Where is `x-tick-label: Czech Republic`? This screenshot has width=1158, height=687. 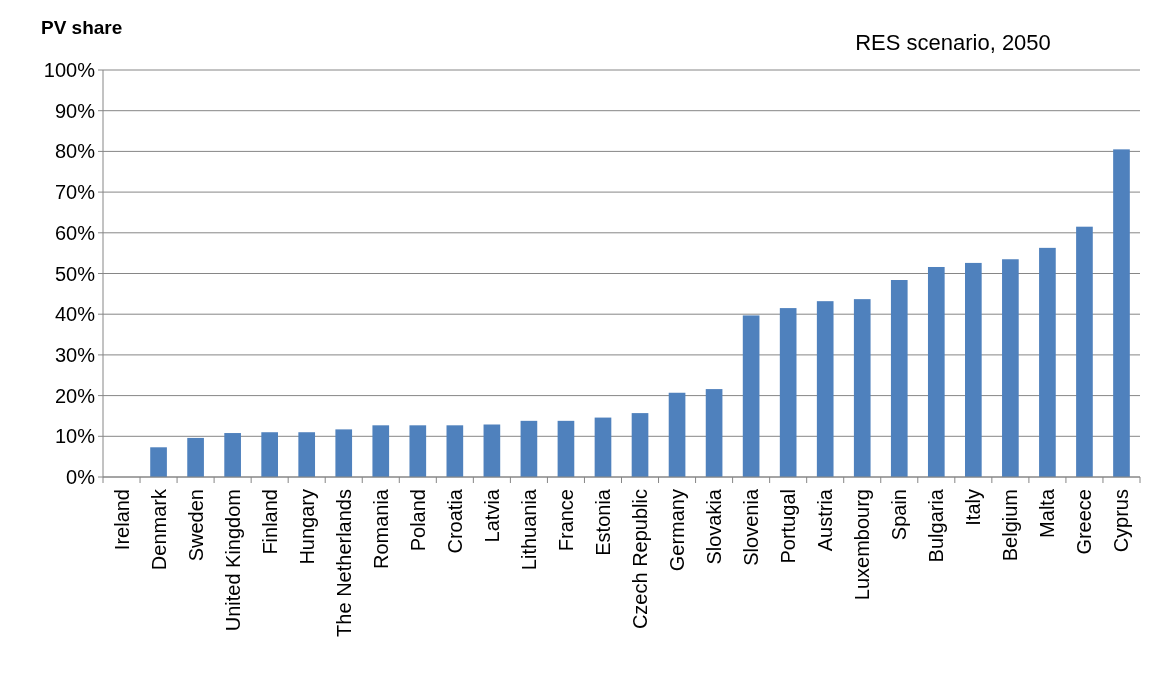
x-tick-label: Czech Republic is located at coordinates (640, 559).